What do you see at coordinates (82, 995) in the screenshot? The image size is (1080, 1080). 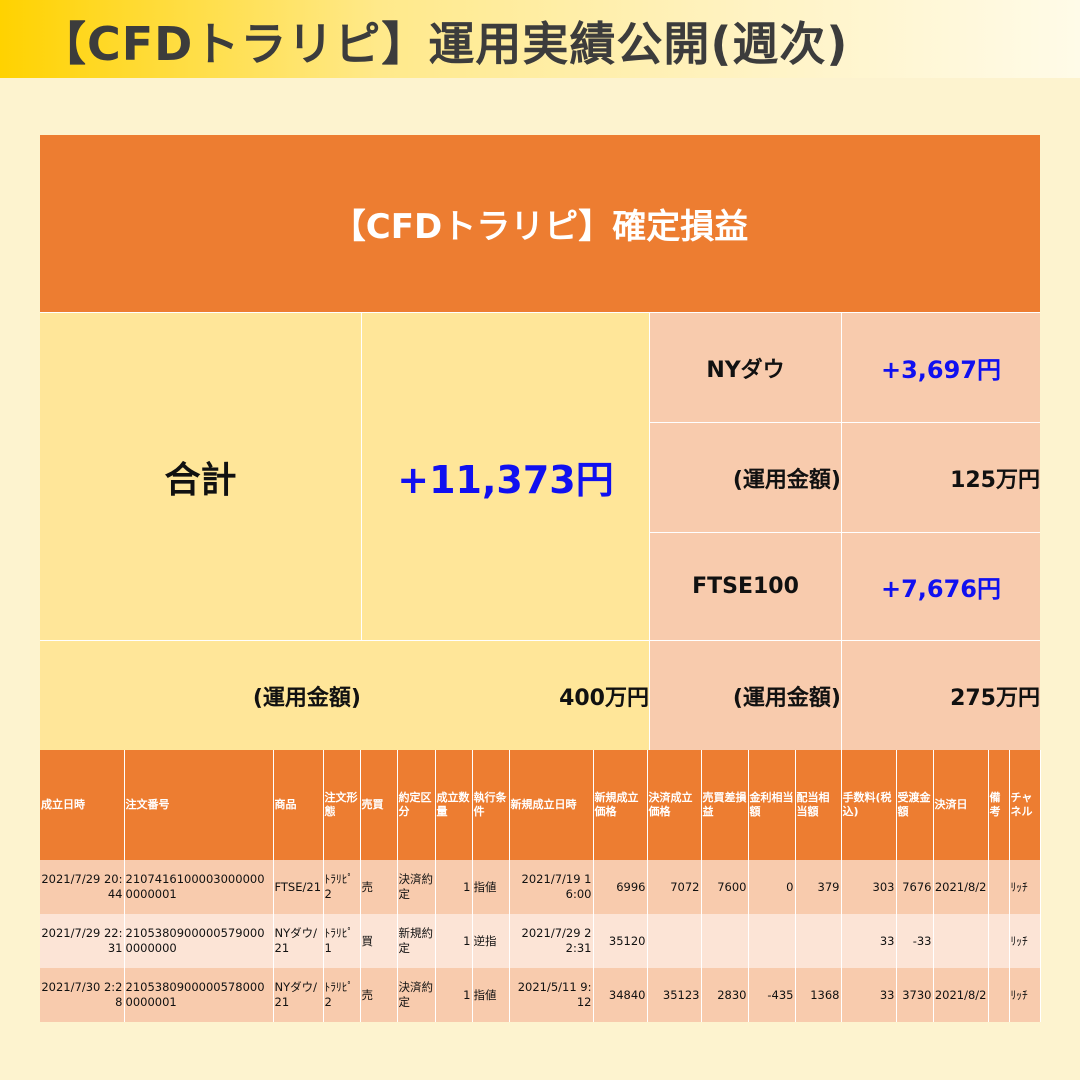 I see `table-cell: 2021/7/30 2:28` at bounding box center [82, 995].